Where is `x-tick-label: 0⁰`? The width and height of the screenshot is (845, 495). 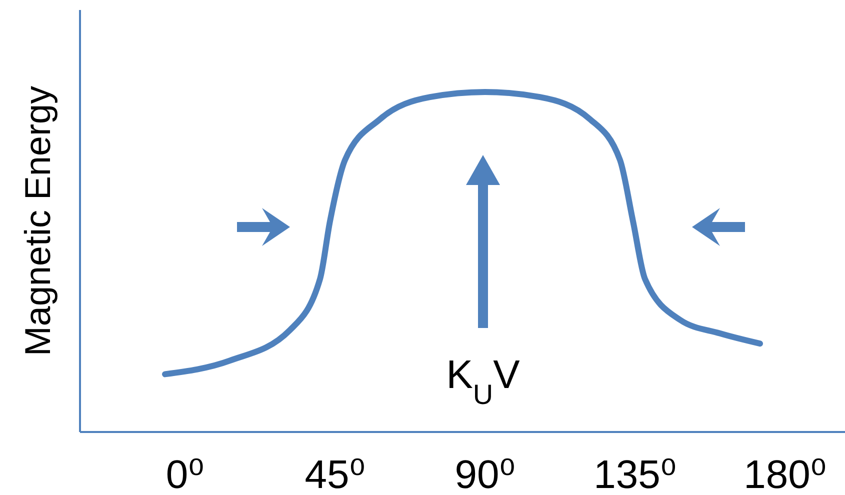 x-tick-label: 0⁰ is located at coordinates (185, 474).